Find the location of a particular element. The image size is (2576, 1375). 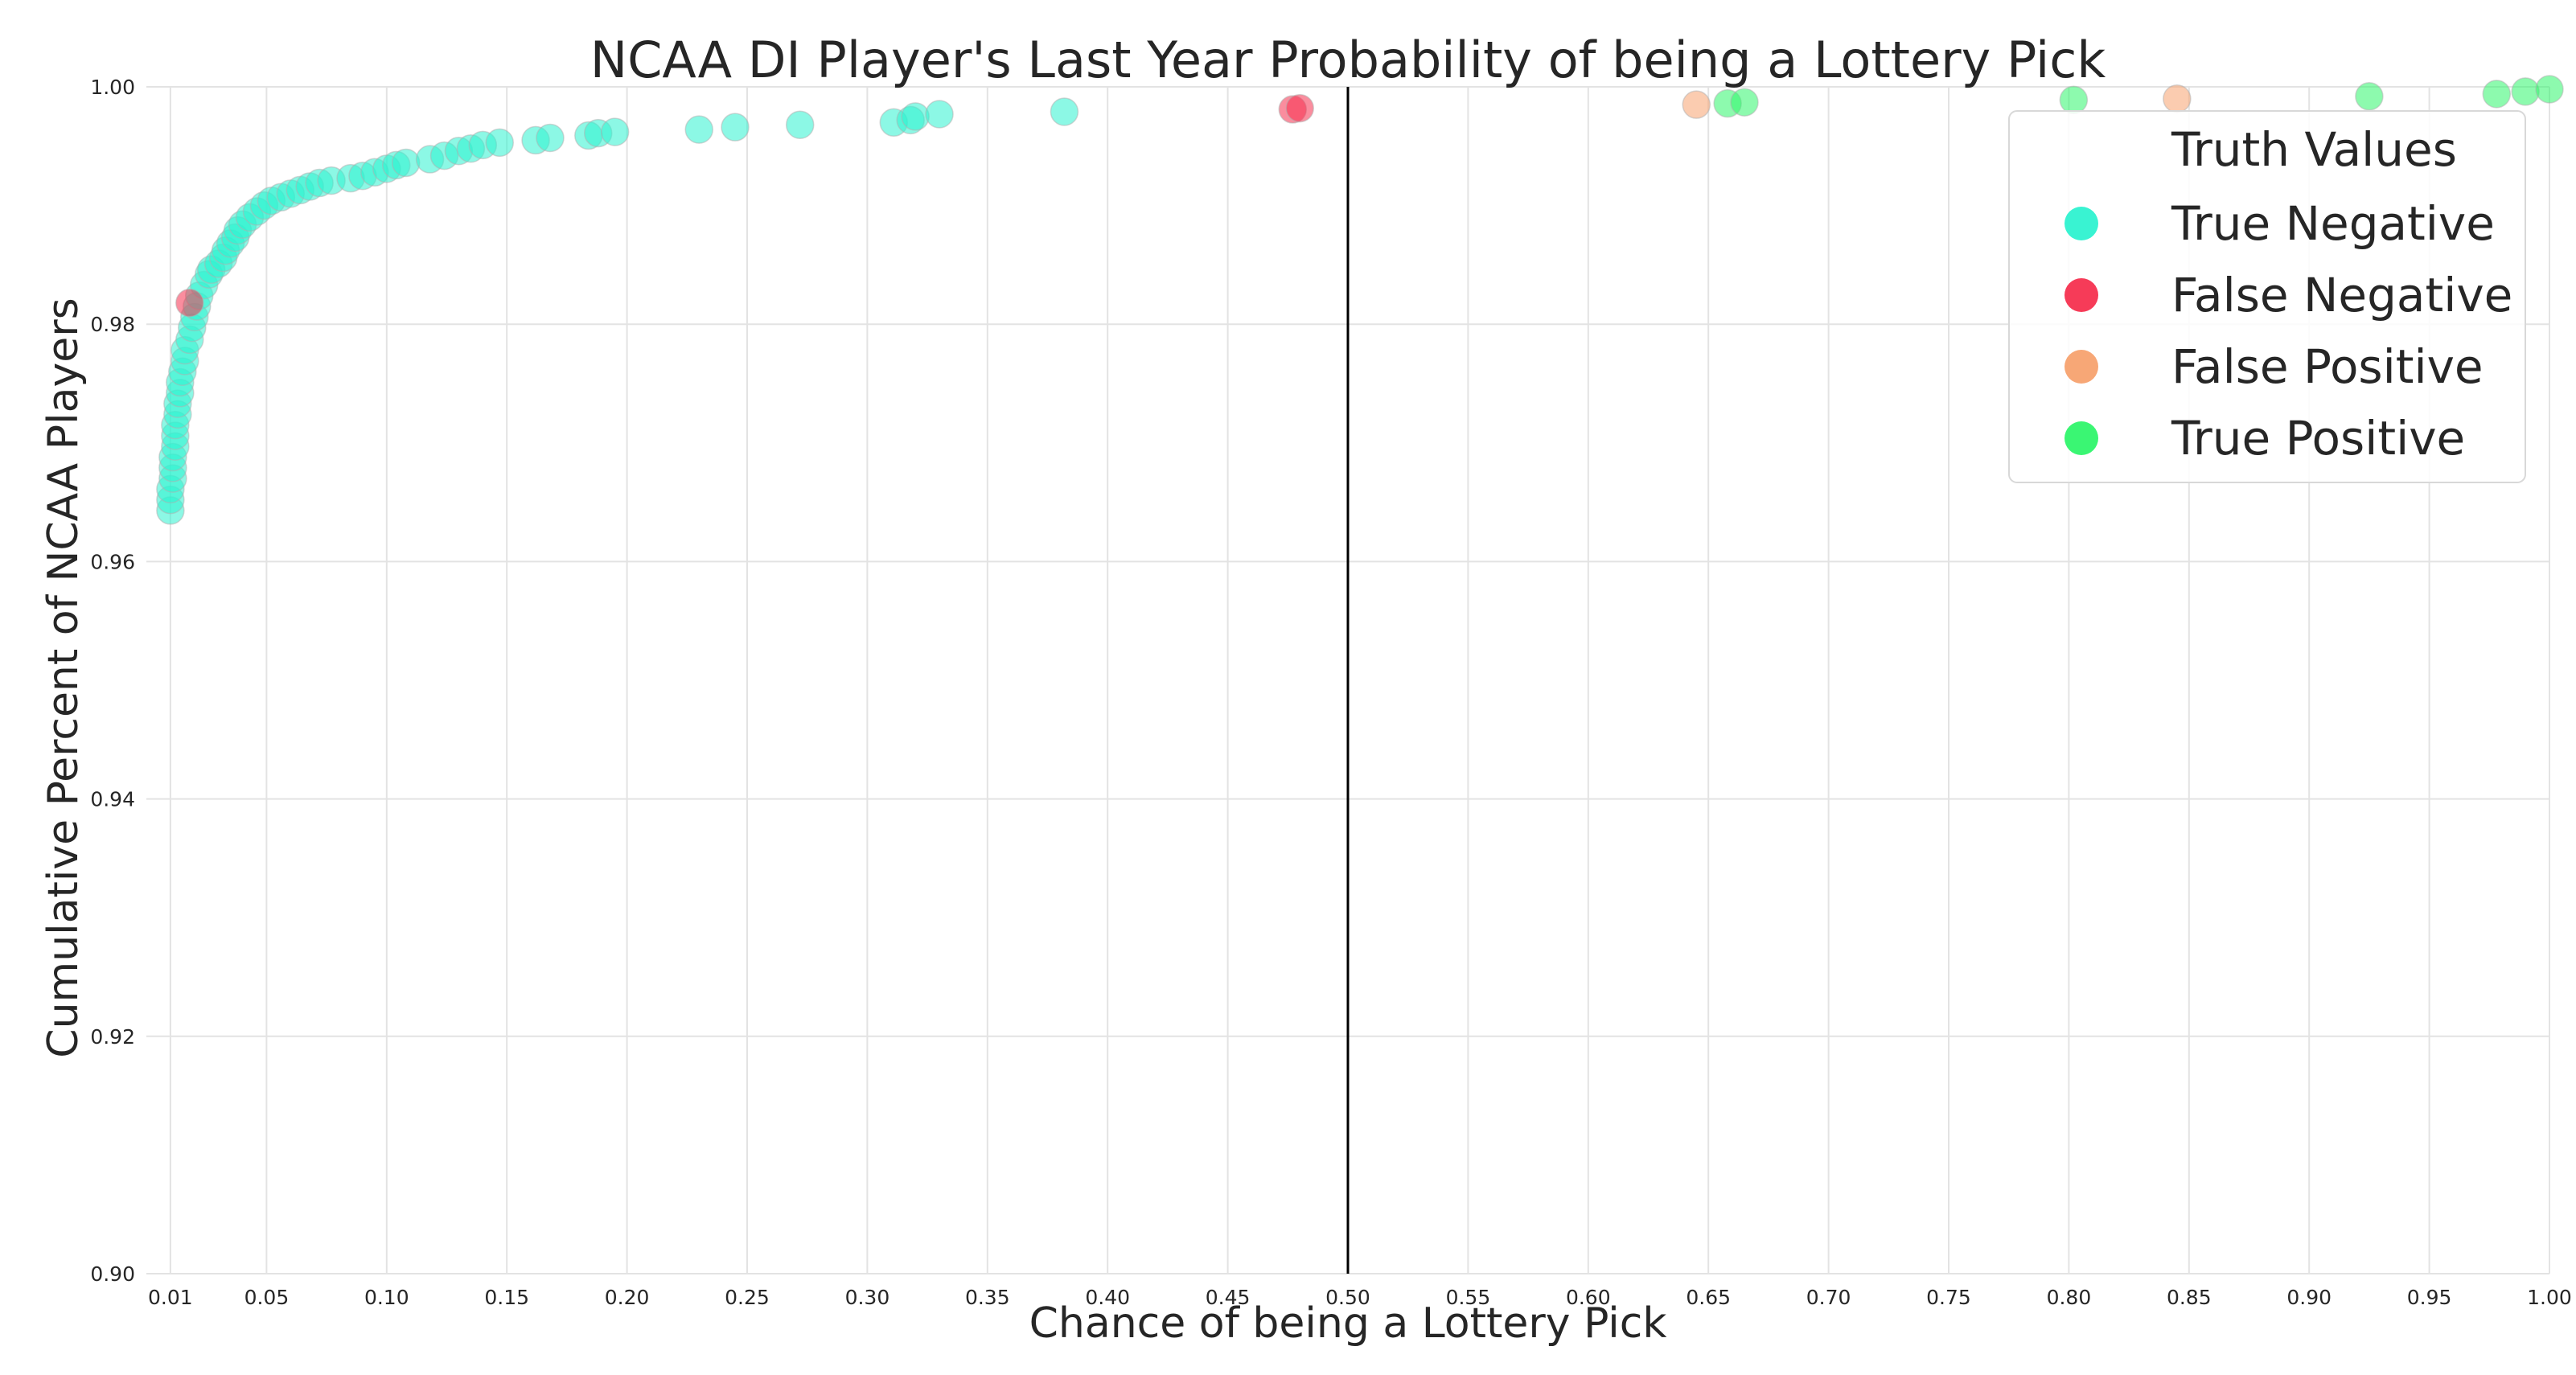

x-tick-label: 0.20 is located at coordinates (627, 1297).